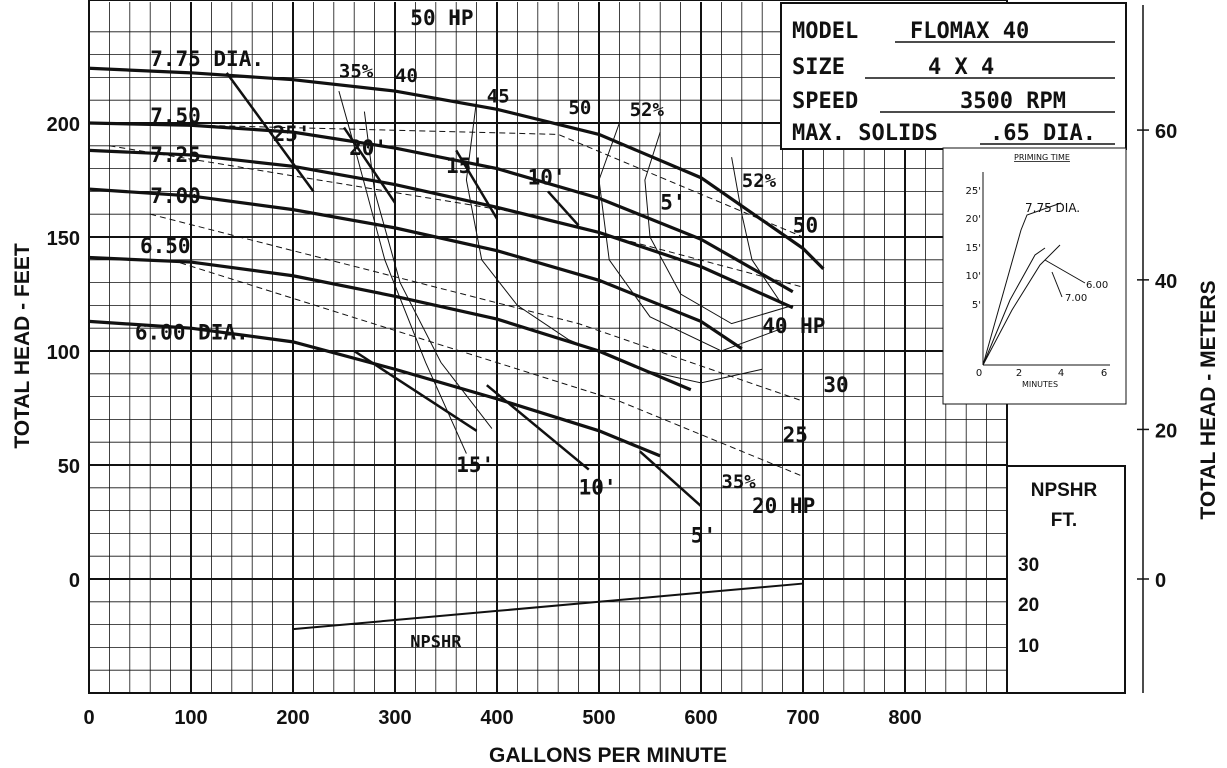 The width and height of the screenshot is (1227, 768). Describe the element at coordinates (608, 755) in the screenshot. I see `x-axis-title: GALLONS PER MINUTE` at that location.